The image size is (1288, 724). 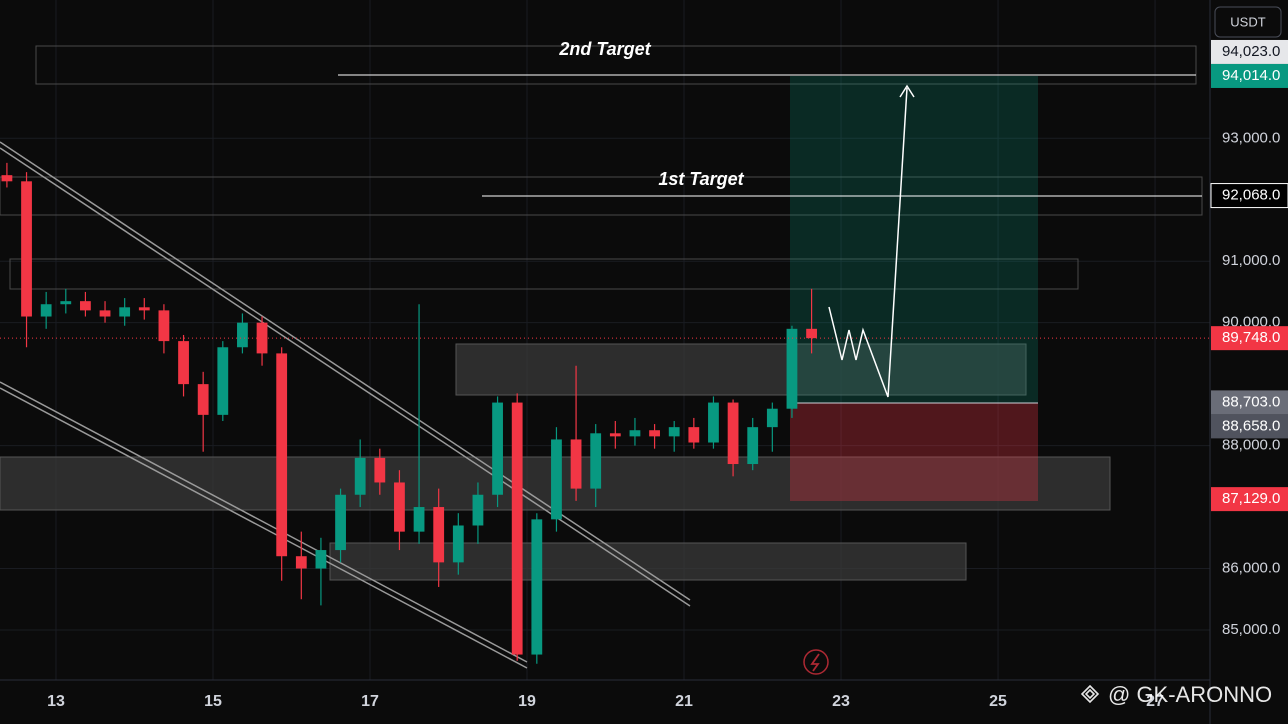 I want to click on watermark: @ GK-ARONNO, so click(x=1190, y=694).